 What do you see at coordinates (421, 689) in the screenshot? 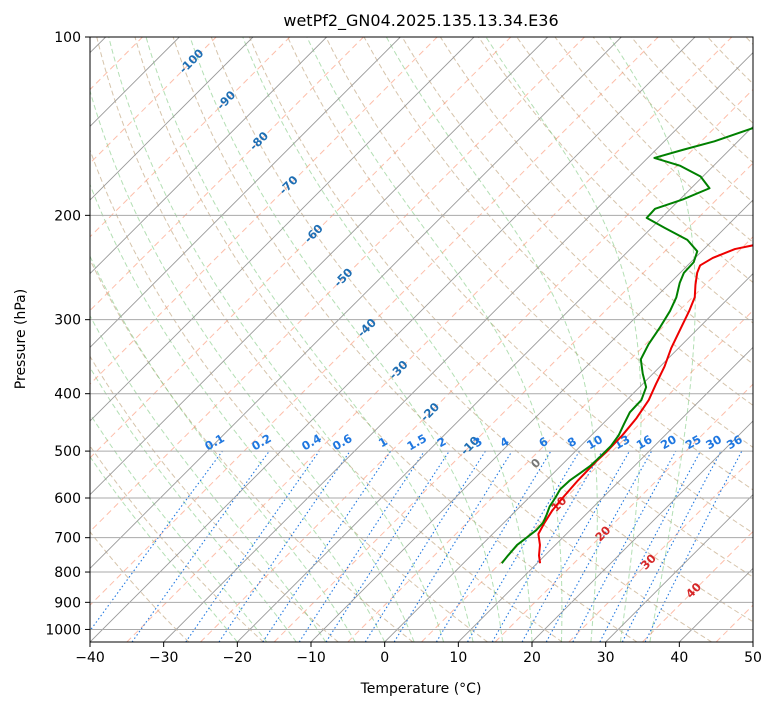
I see `x-axis-label: Temperature (°C)` at bounding box center [421, 689].